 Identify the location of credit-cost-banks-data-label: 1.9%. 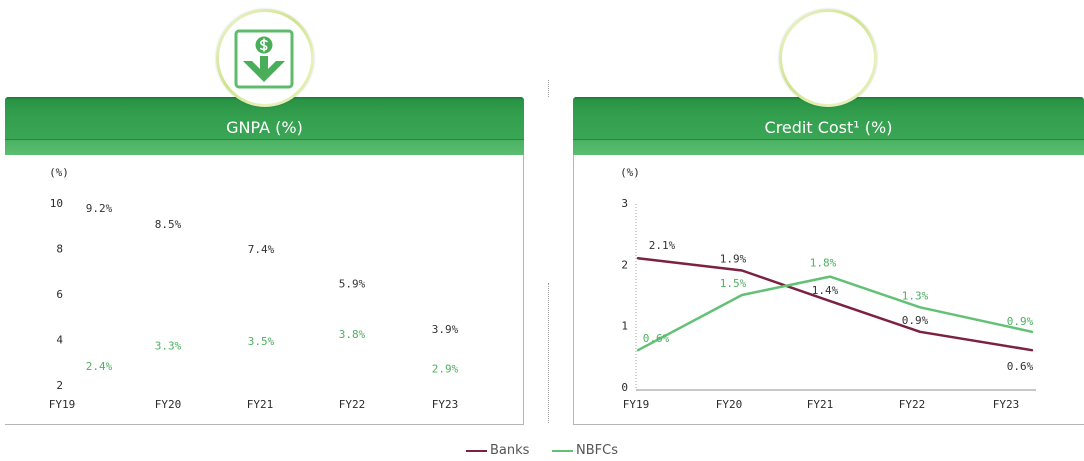
(733, 259).